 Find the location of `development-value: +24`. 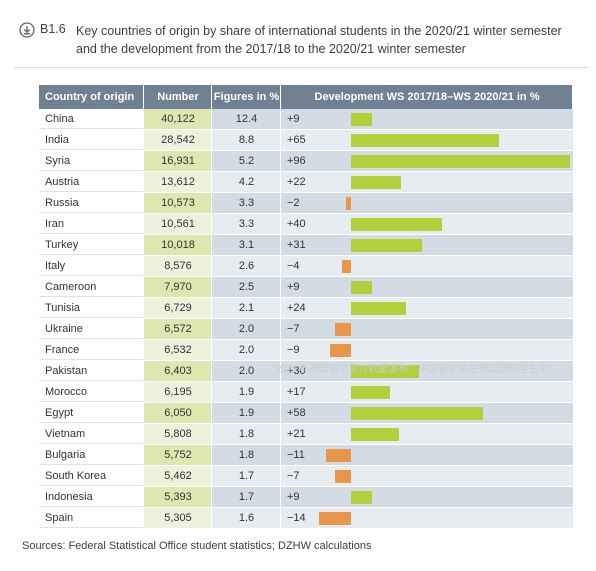

development-value: +24 is located at coordinates (296, 308).